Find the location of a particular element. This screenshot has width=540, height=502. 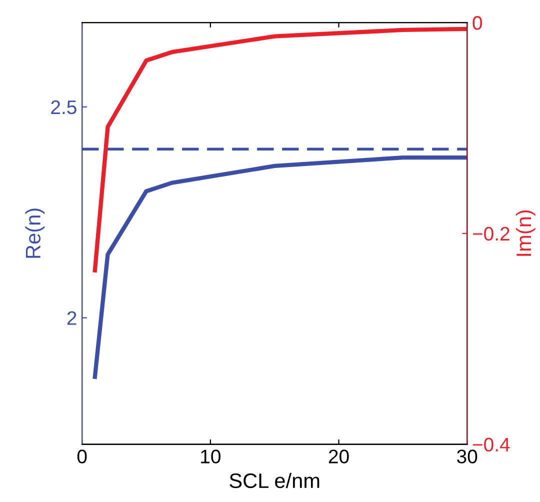

x-tick-label: 0 is located at coordinates (82, 457).